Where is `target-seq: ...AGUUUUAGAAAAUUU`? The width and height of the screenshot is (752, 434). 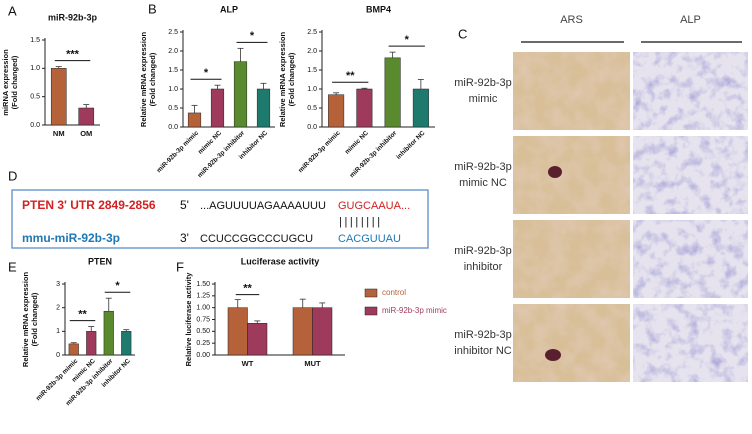
target-seq: ...AGUUUUAGAAAAUUU is located at coordinates (263, 206).